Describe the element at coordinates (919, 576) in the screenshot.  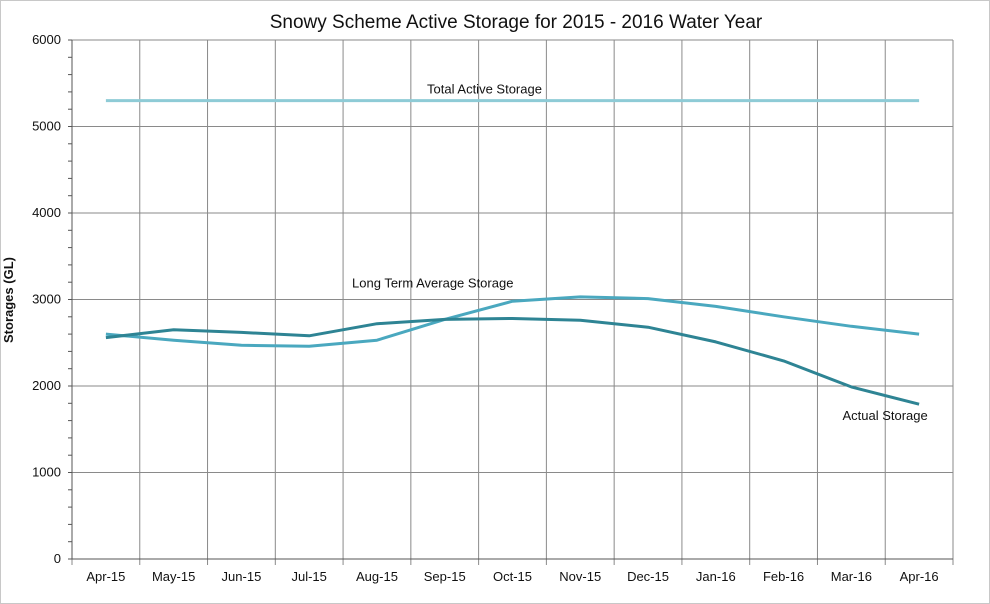
I see `x-tick-label: Apr-16` at that location.